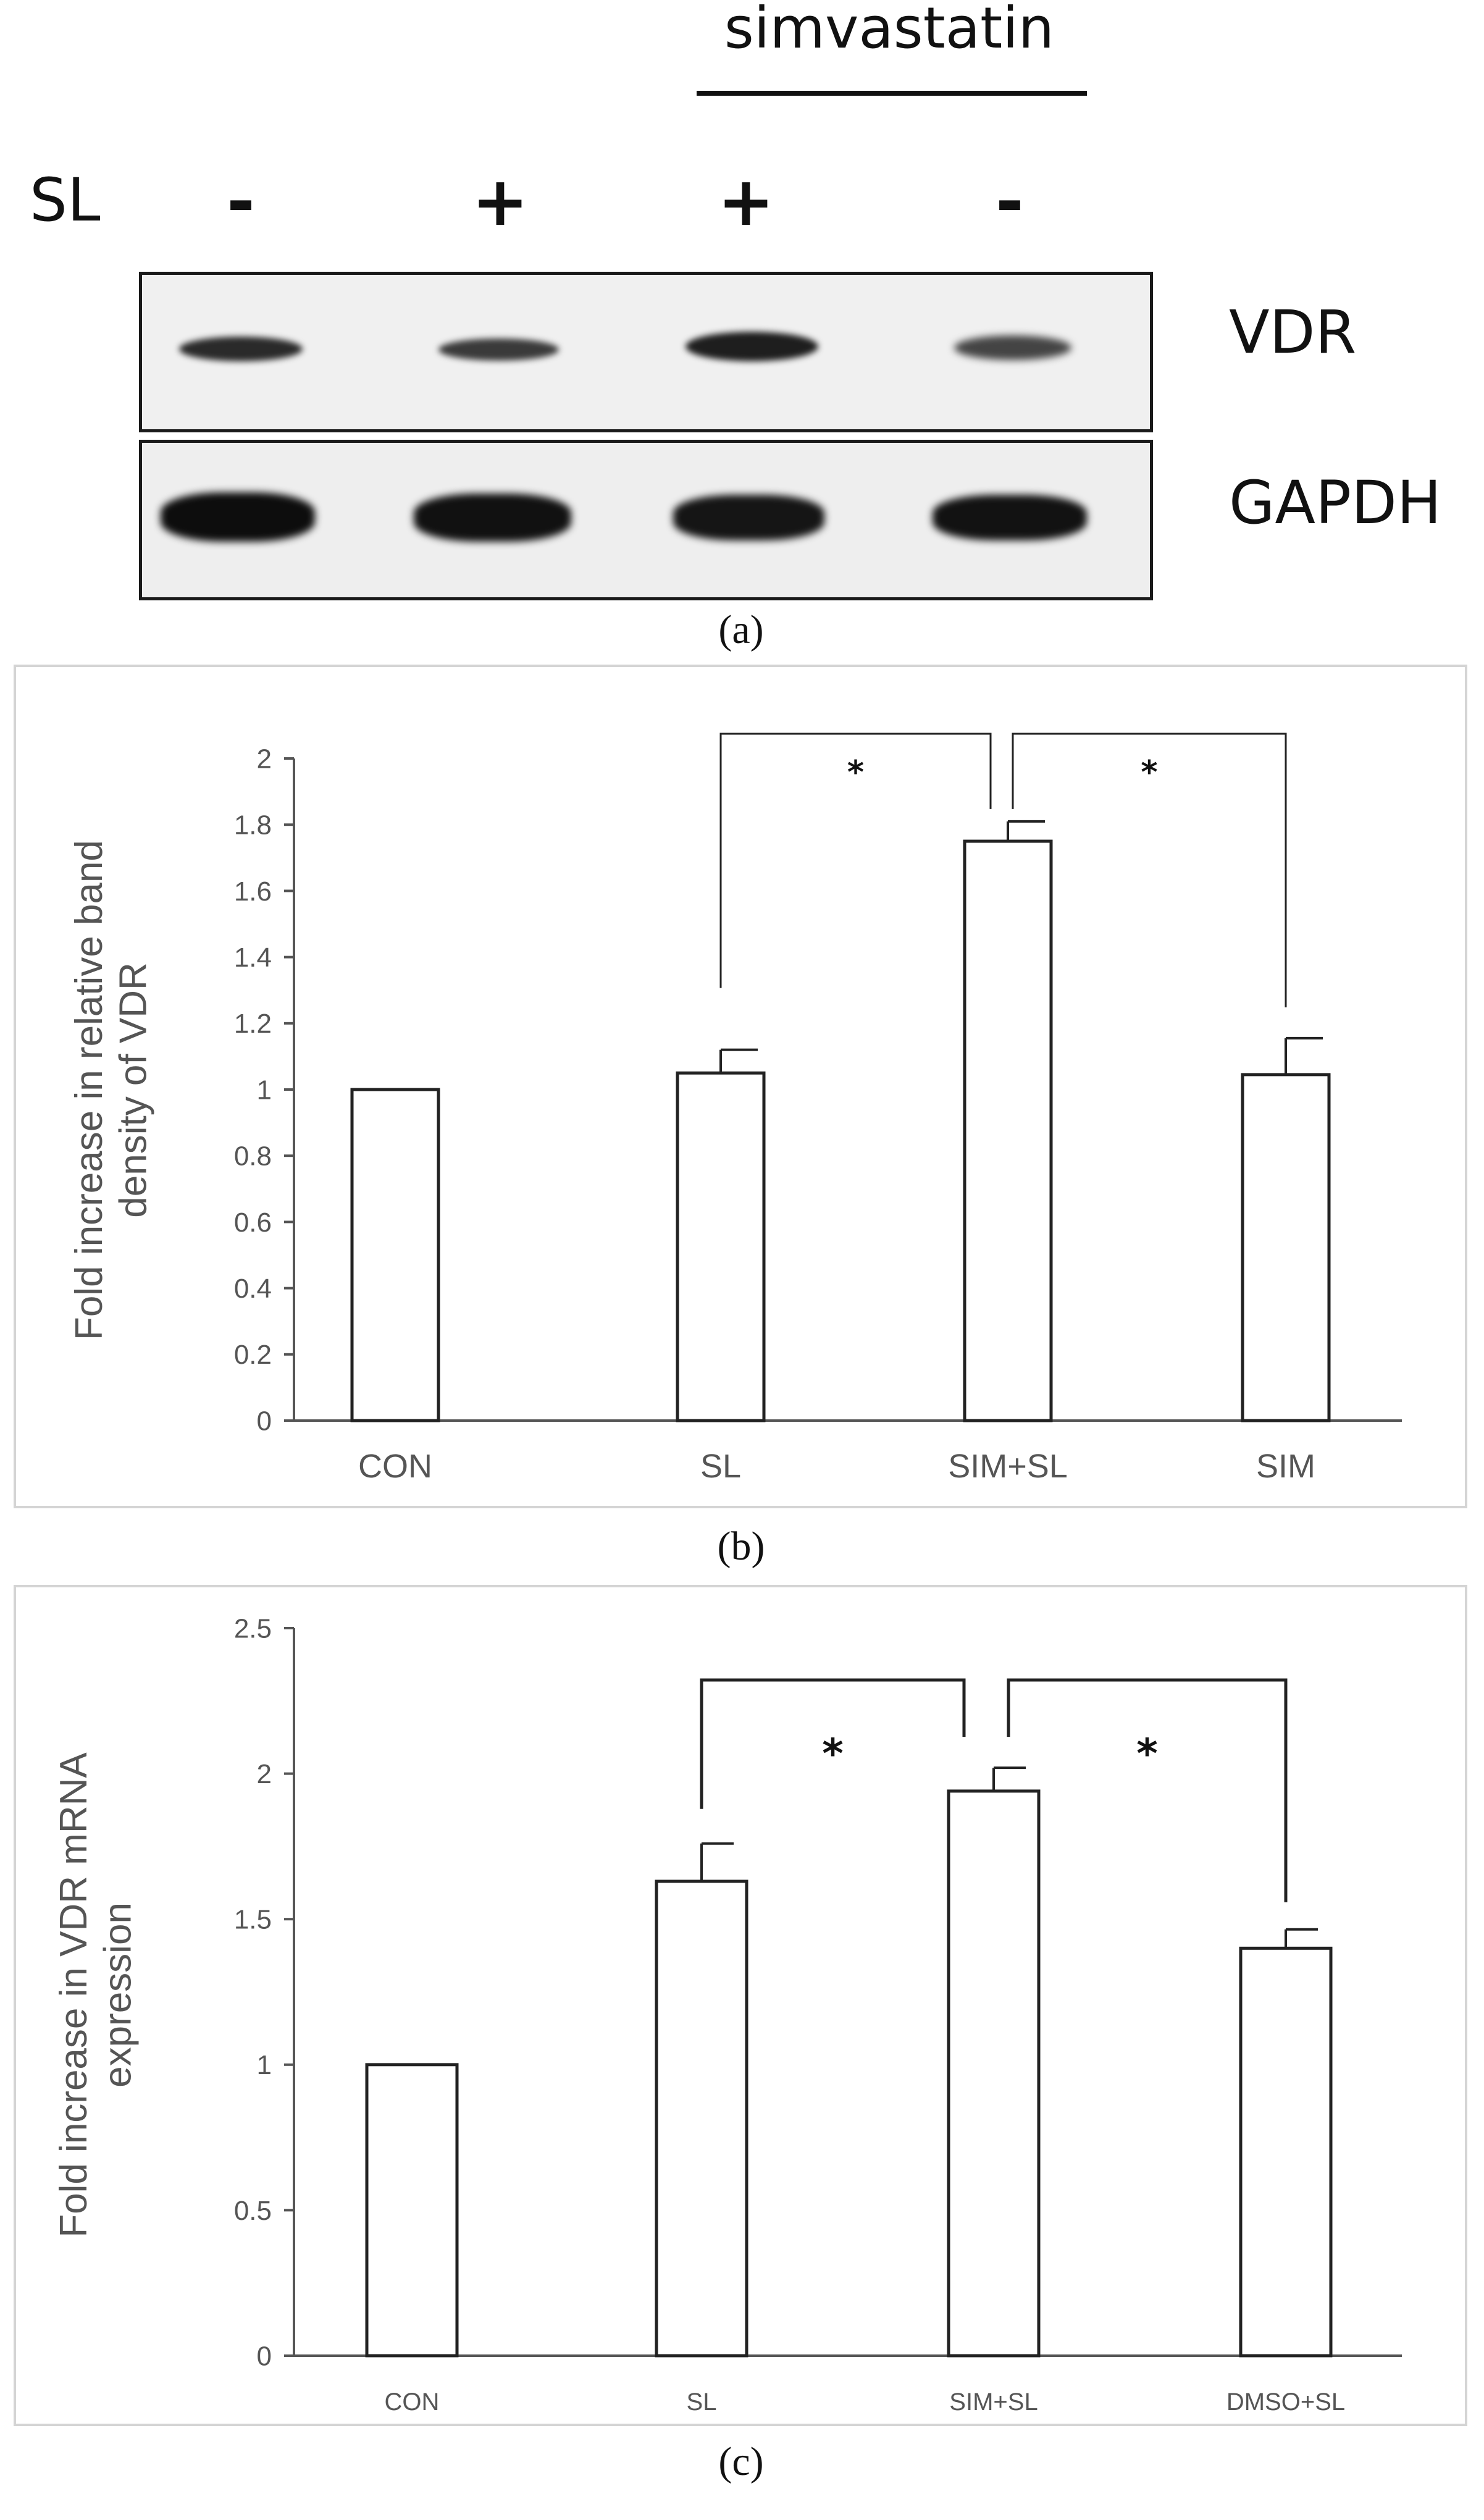 This screenshot has height=2520, width=1484. What do you see at coordinates (741, 629) in the screenshot?
I see `caption-a: (a)` at bounding box center [741, 629].